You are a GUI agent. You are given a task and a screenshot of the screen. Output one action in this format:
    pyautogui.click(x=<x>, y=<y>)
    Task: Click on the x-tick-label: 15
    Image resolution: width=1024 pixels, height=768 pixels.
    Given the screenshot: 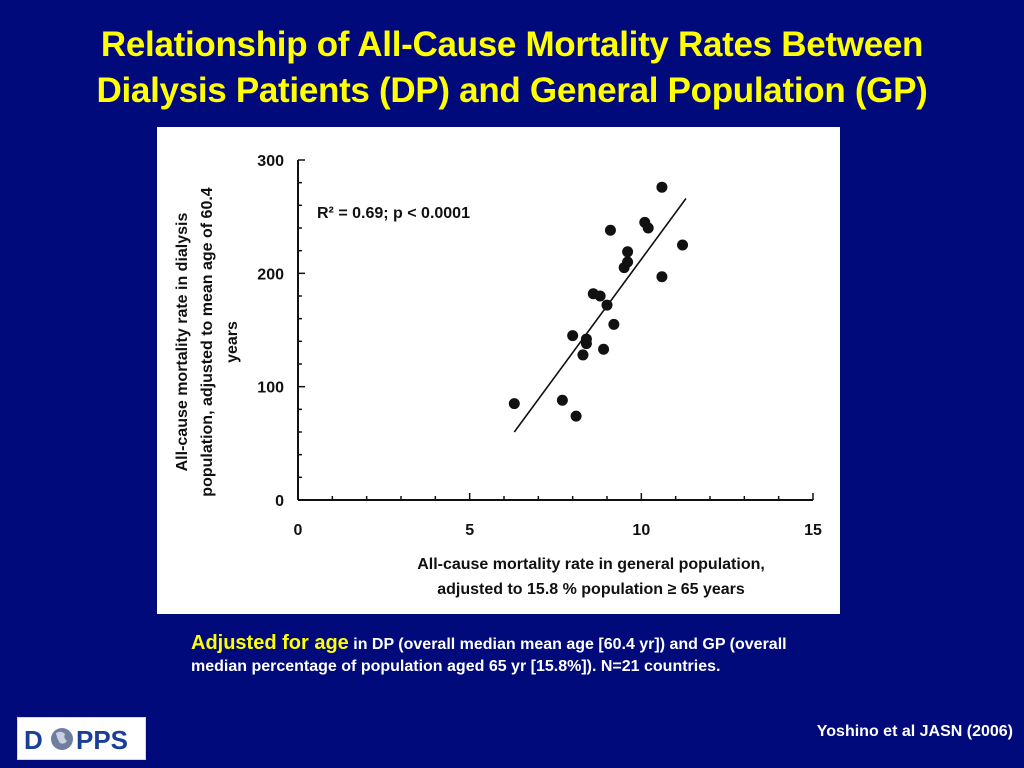 What is the action you would take?
    pyautogui.click(x=813, y=530)
    